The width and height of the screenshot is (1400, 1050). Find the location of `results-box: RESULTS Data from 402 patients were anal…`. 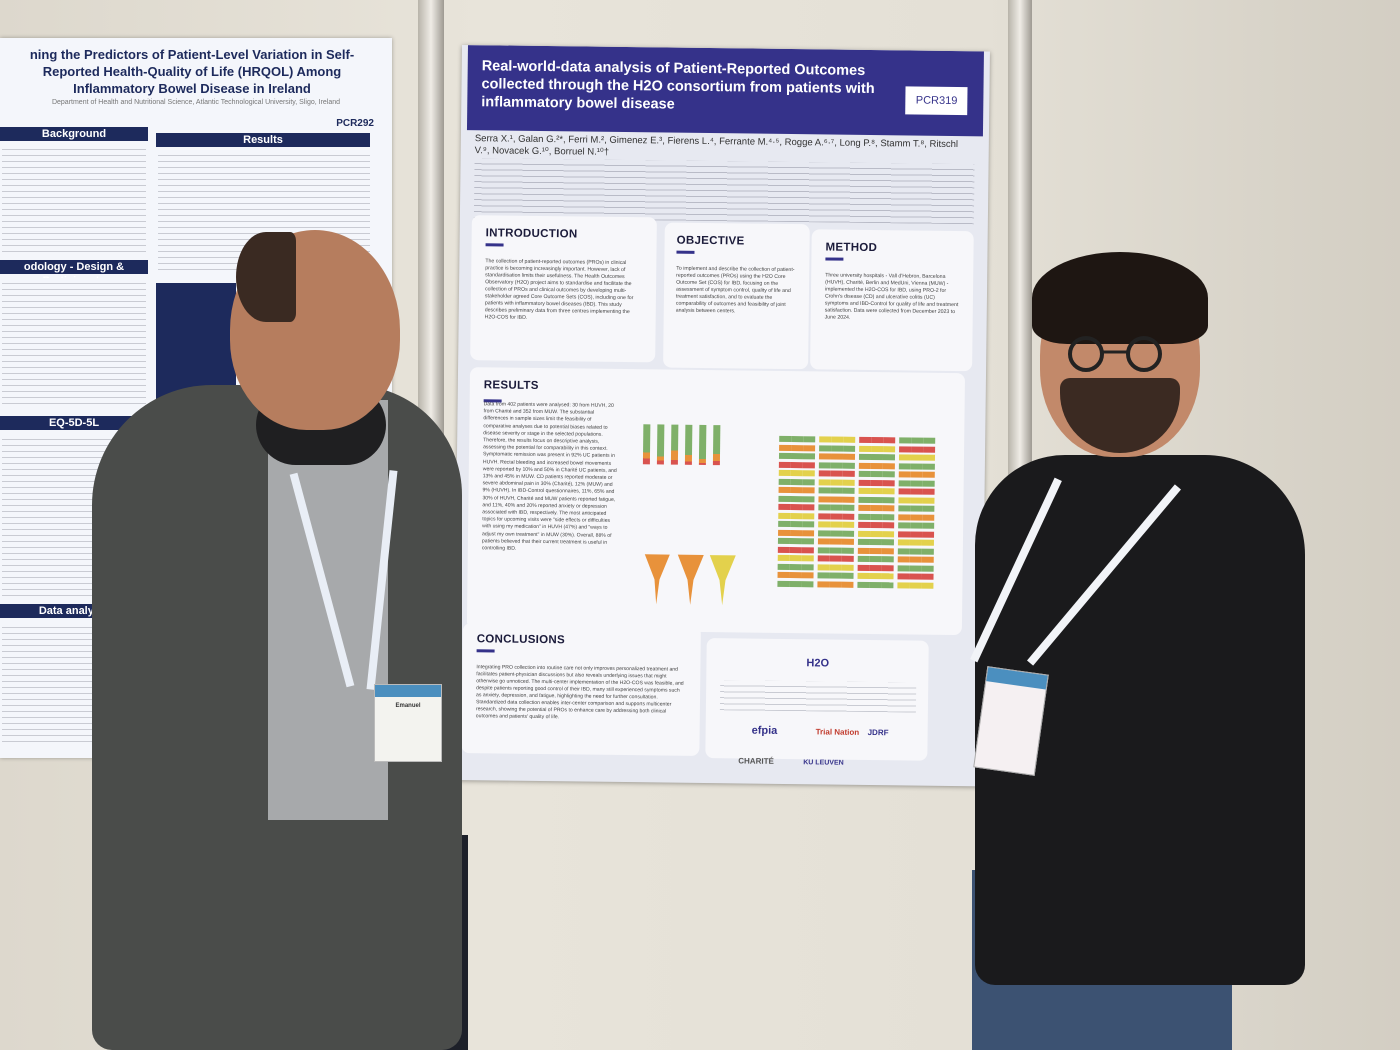

results-box: RESULTS Data from 402 patients were anal… is located at coordinates (716, 501).